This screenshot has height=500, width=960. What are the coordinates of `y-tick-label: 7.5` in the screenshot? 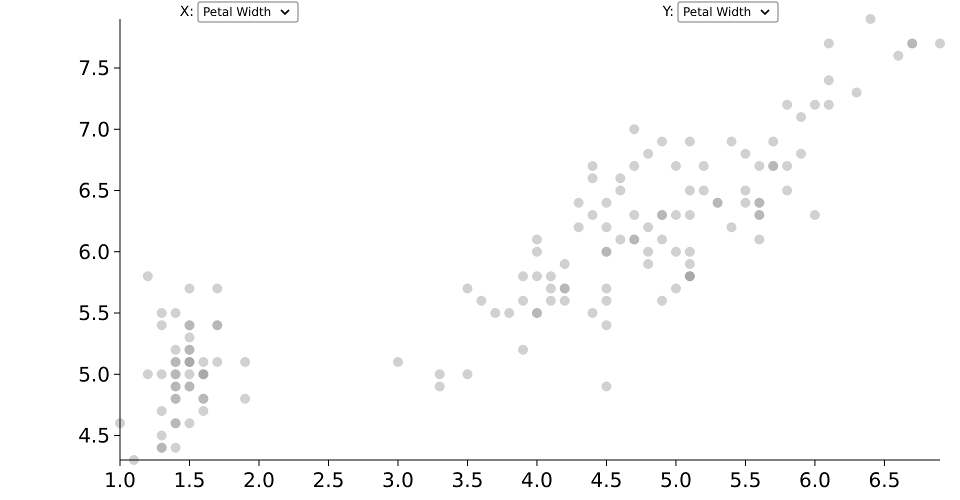 It's located at (94, 68).